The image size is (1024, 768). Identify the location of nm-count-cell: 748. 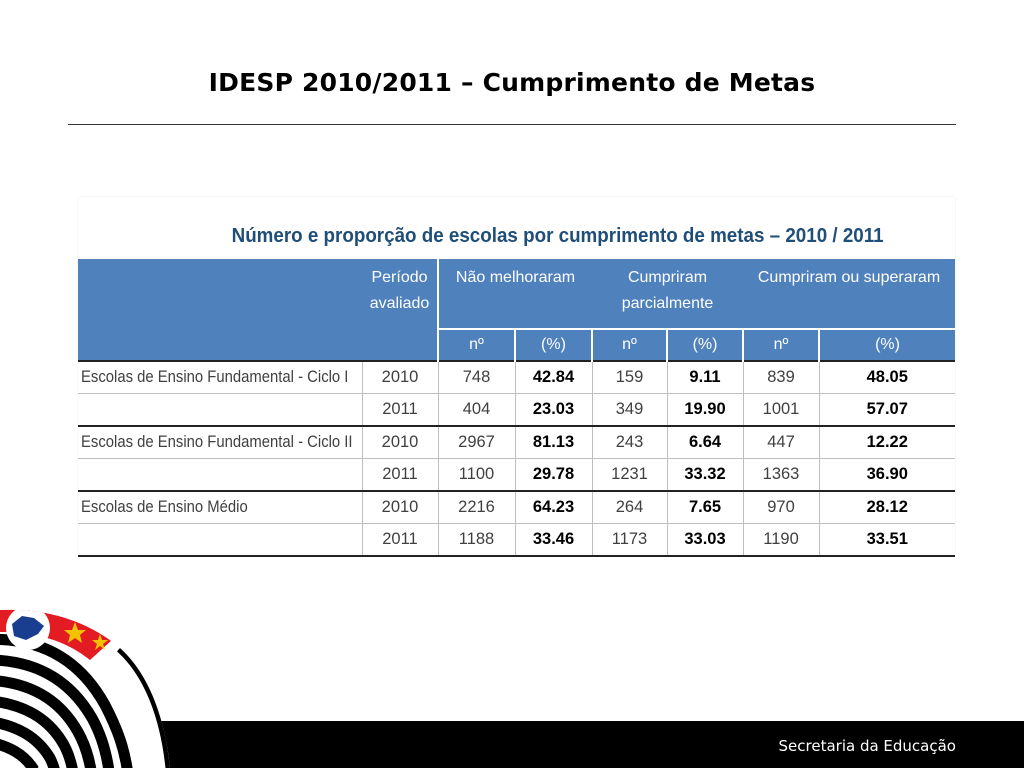
(477, 377).